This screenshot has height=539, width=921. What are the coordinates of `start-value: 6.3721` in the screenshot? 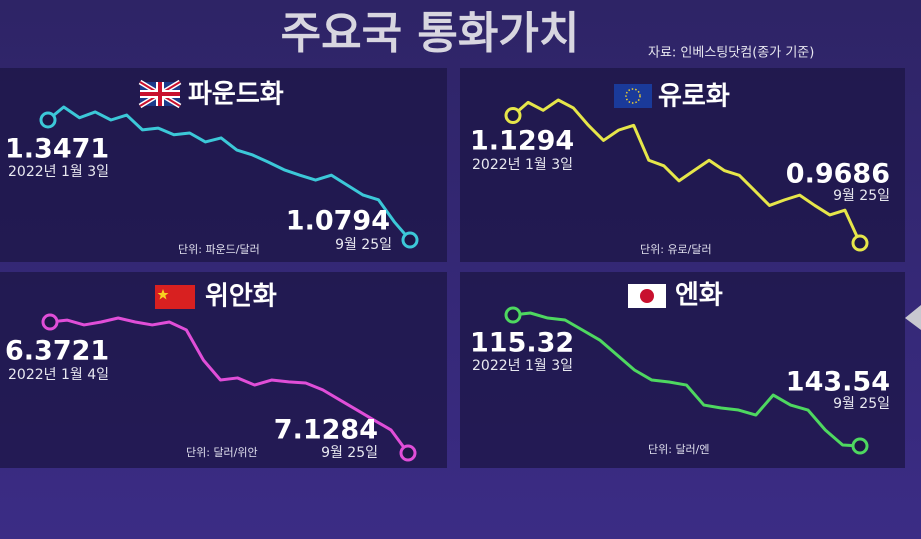 It's located at (57, 351).